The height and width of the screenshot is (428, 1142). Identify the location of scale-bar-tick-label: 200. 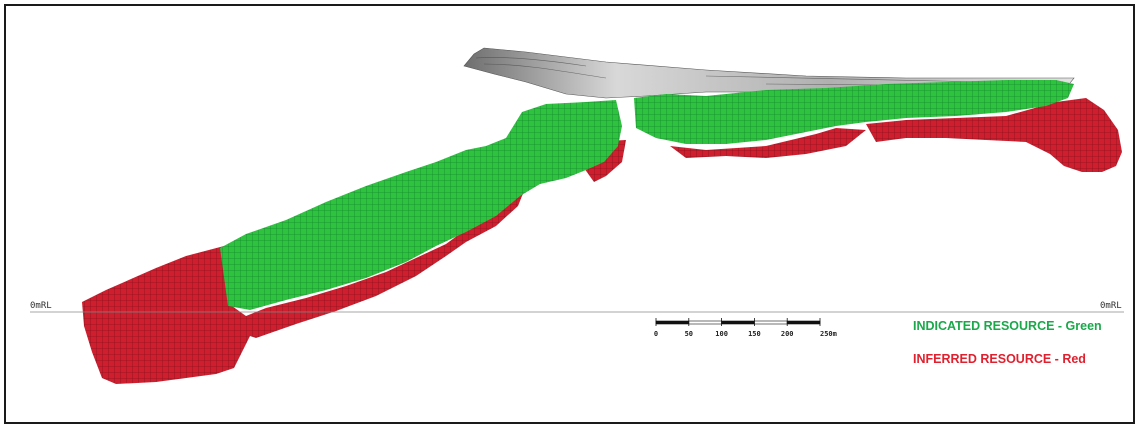
(787, 334).